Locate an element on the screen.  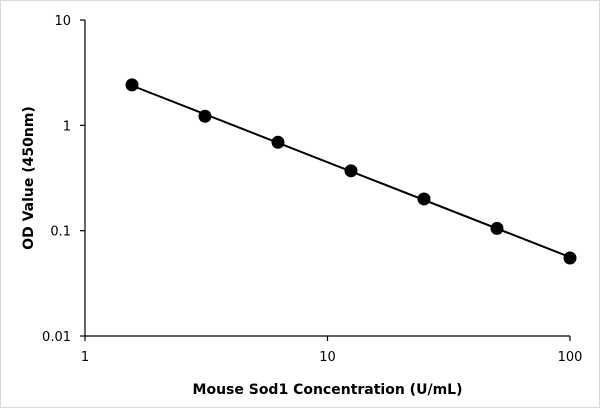
y-tick-label: 0.01 is located at coordinates (56, 337).